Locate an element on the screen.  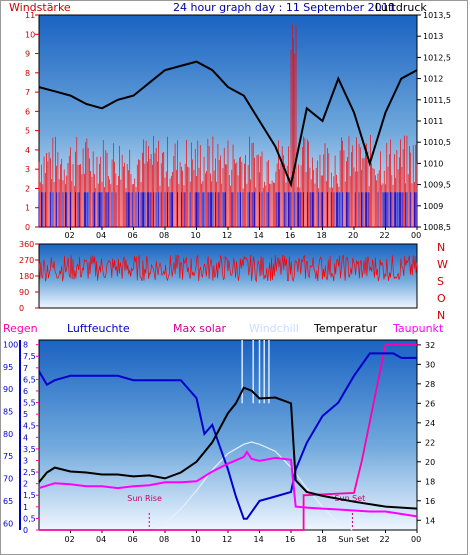
temp-tick-label: 24 is located at coordinates (430, 423).